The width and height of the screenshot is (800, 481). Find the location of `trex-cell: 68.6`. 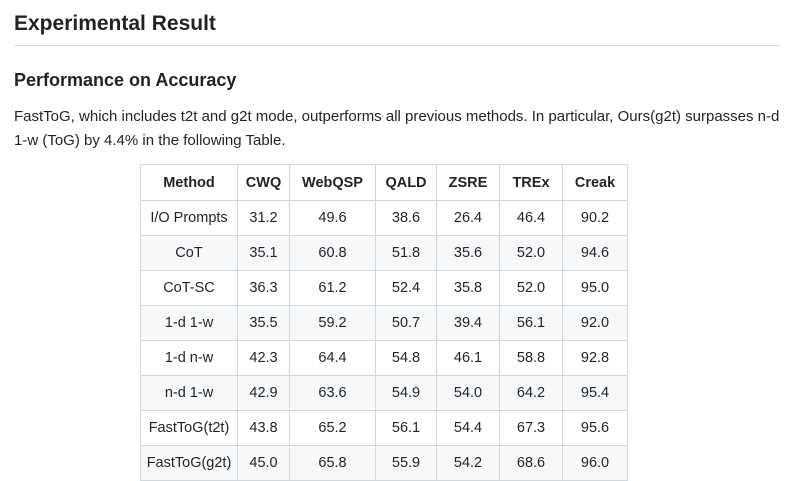

trex-cell: 68.6 is located at coordinates (531, 463).